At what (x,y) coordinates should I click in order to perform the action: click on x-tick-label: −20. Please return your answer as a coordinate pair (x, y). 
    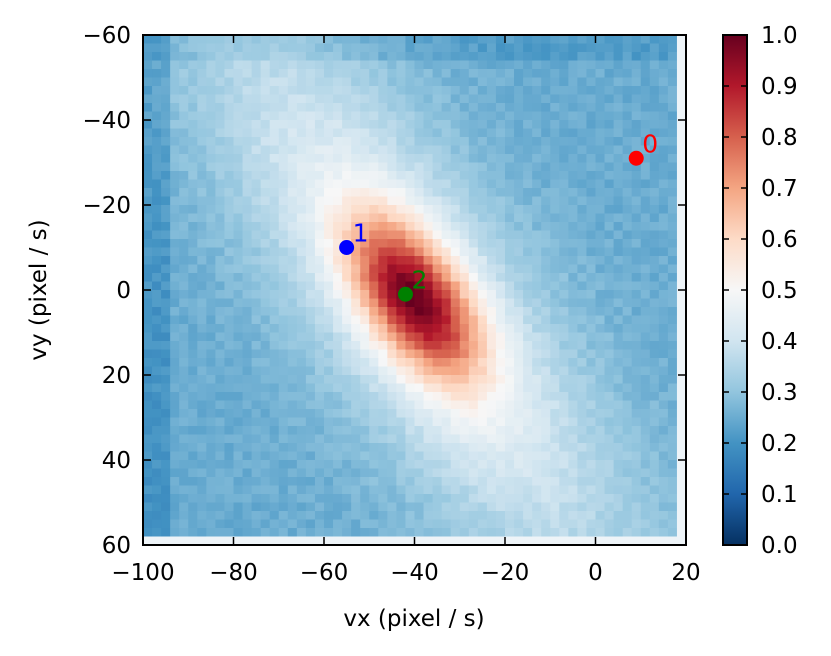
    Looking at the image, I should click on (505, 573).